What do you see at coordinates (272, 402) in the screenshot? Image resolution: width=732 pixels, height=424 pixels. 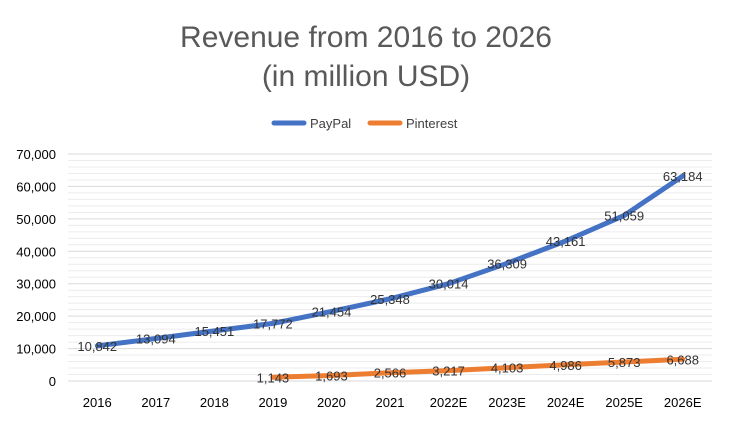 I see `x-tick-label: 2019` at bounding box center [272, 402].